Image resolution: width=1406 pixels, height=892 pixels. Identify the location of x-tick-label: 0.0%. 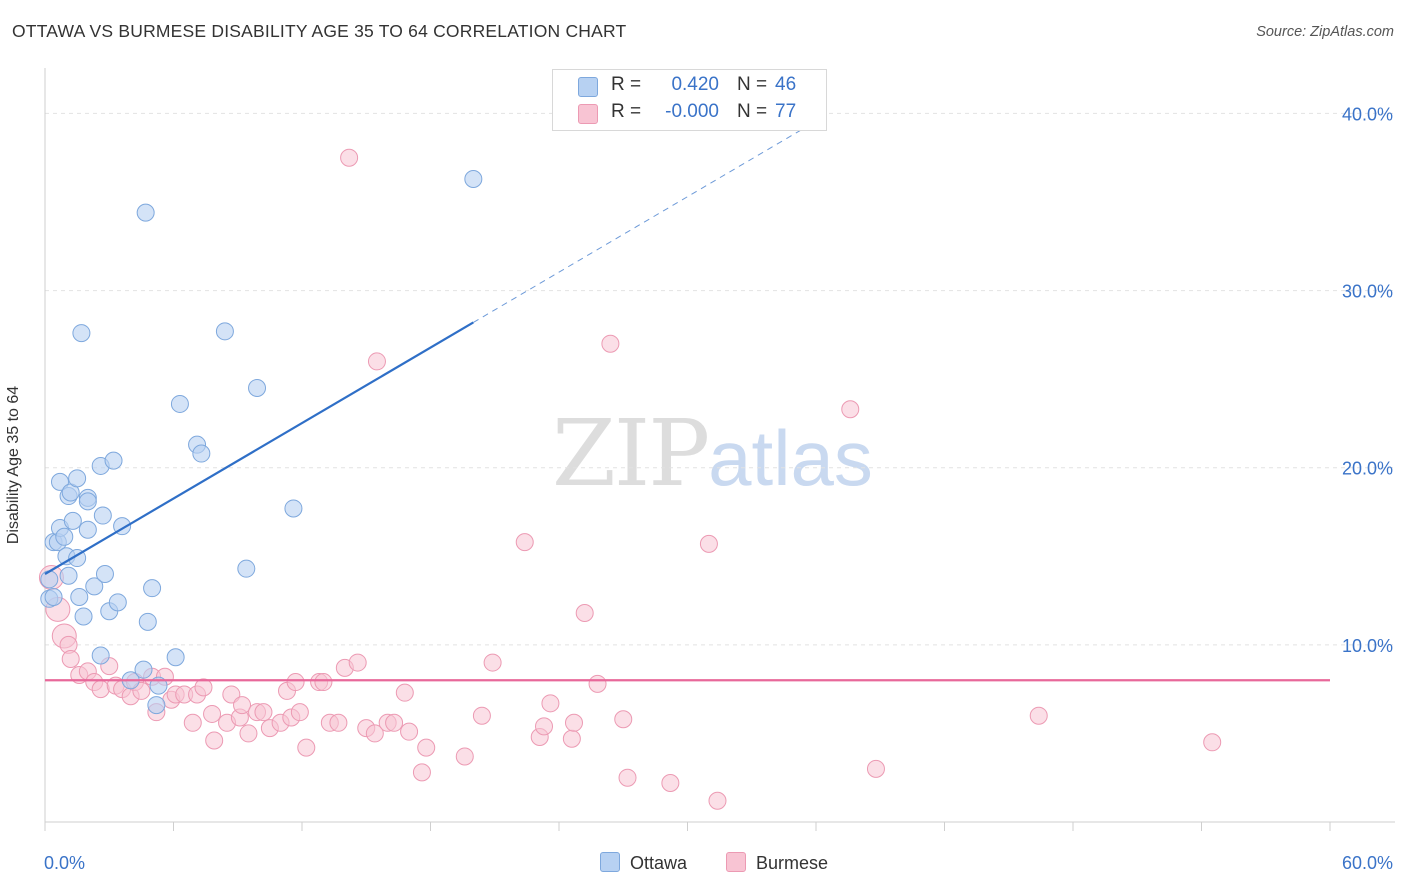
(64, 863).